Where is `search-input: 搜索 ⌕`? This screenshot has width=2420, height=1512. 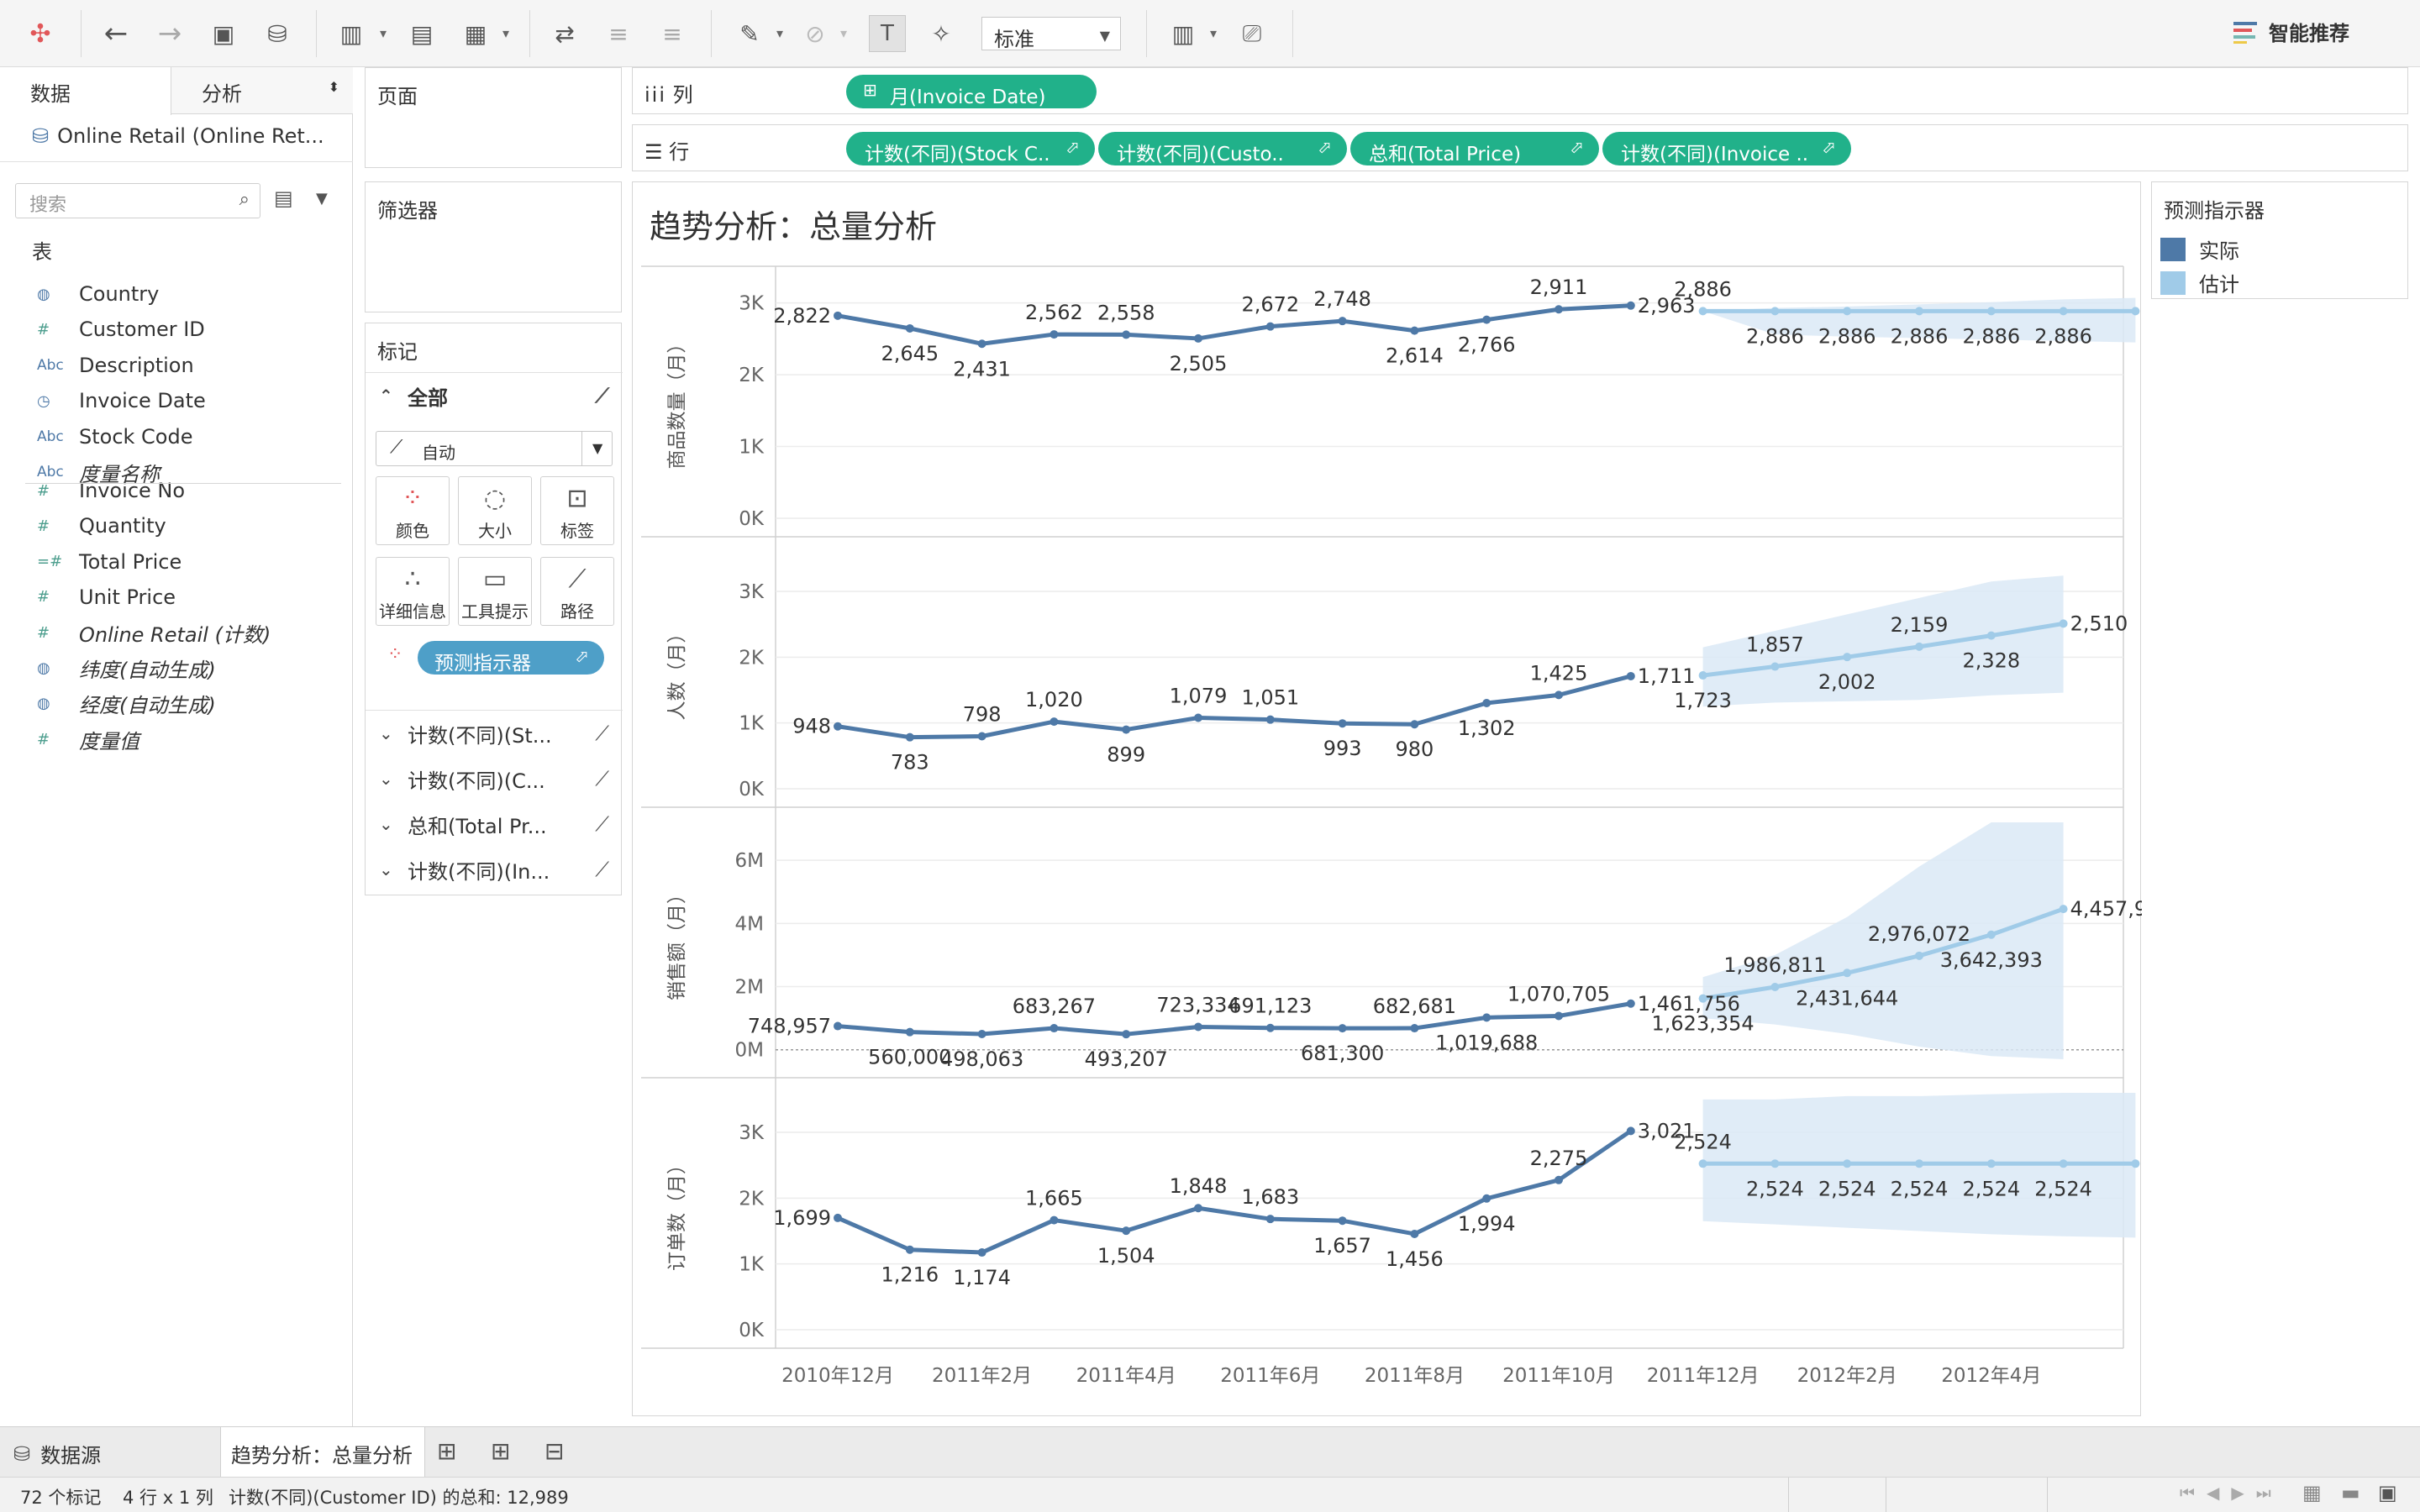
search-input: 搜索 ⌕ is located at coordinates (138, 200).